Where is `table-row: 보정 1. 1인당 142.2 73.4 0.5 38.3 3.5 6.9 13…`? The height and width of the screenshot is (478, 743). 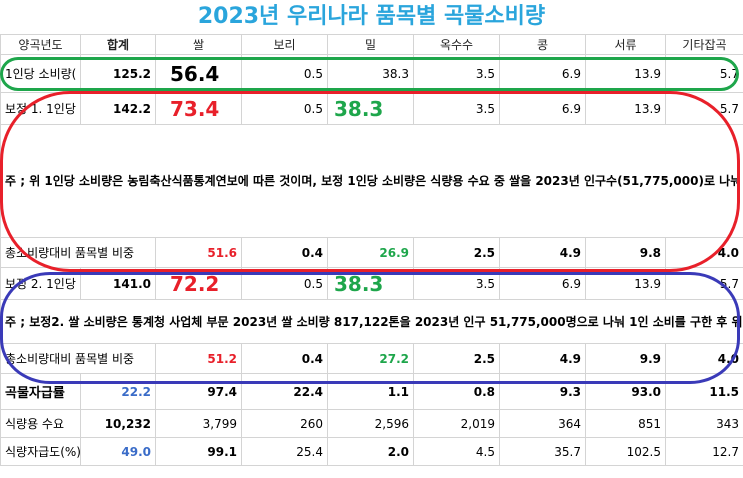
table-row: 보정 1. 1인당 142.2 73.4 0.5 38.3 3.5 6.9 13… is located at coordinates (371, 108).